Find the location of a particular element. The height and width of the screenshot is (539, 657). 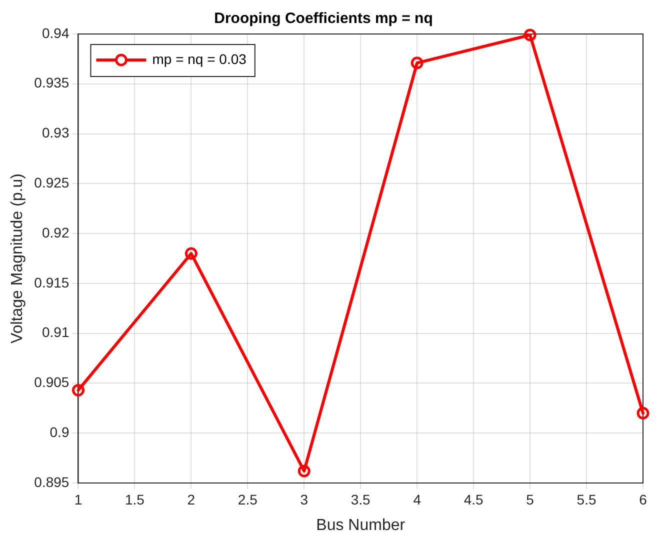

x-tick-label: 6 is located at coordinates (643, 499).